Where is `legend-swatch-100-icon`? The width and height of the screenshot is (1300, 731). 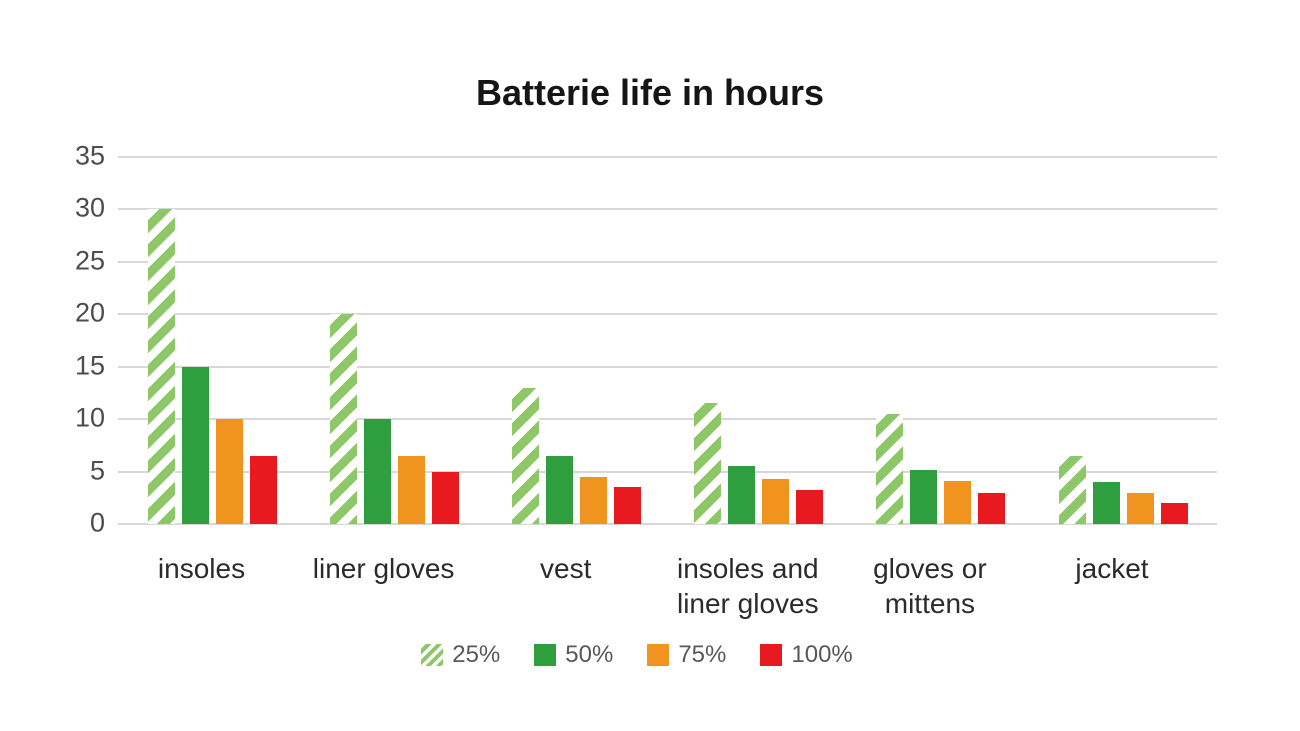 legend-swatch-100-icon is located at coordinates (771, 655).